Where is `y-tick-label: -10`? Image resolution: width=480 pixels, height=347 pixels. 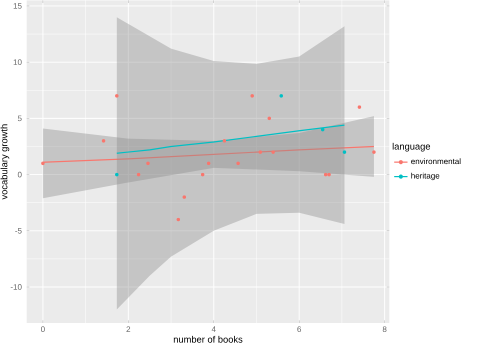
y-tick-label: -10 is located at coordinates (16, 287).